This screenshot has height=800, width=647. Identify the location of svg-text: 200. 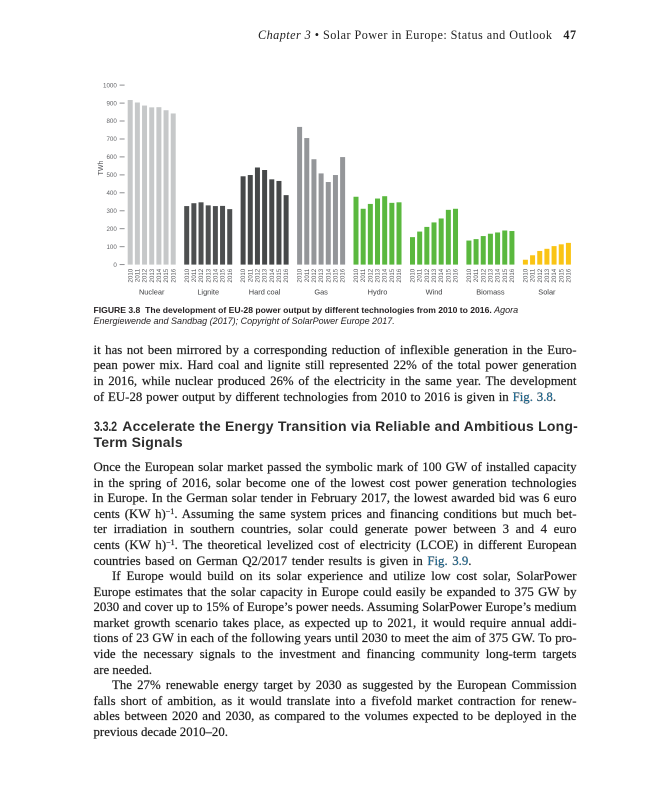
(111, 229).